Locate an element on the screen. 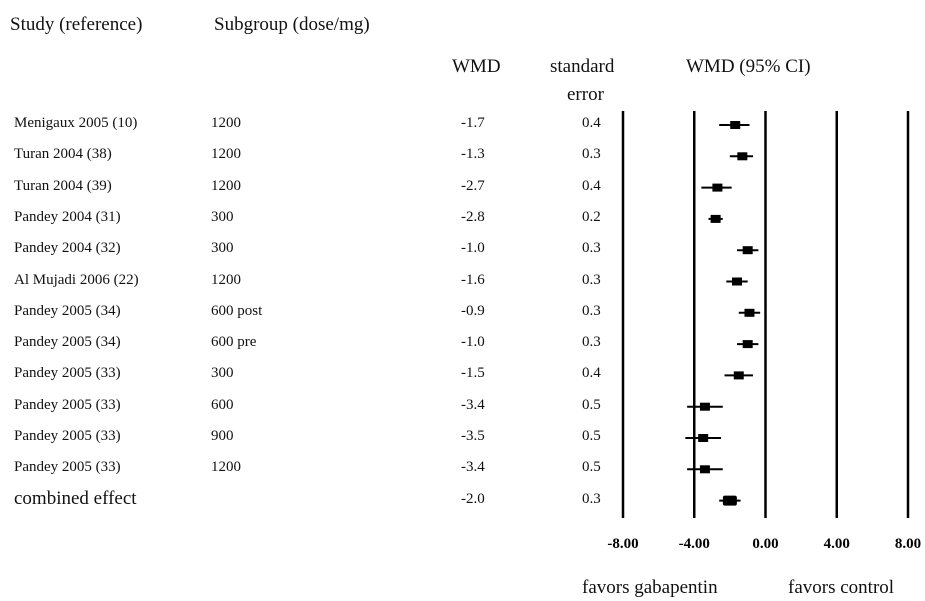 The height and width of the screenshot is (601, 925). row-subgroup-label: 600 pre is located at coordinates (234, 342).